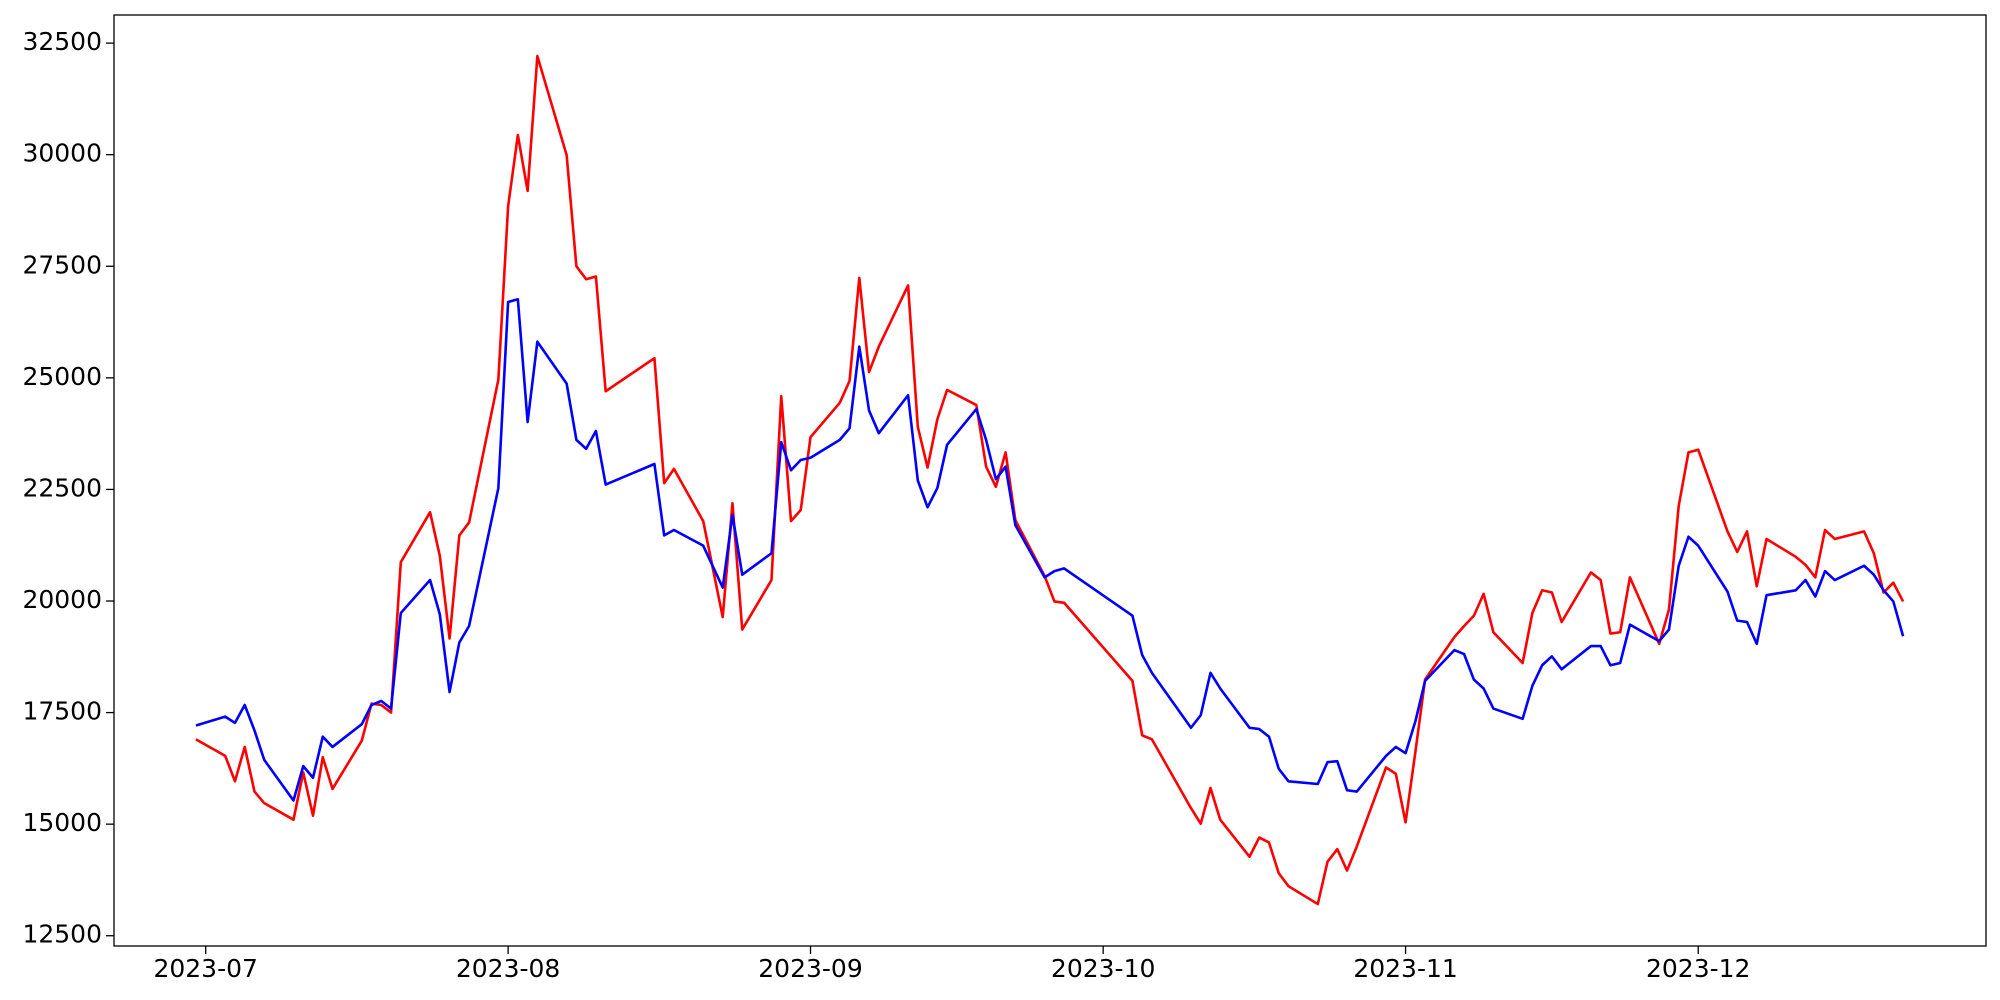  I want to click on x-tick-label: 2023-07, so click(205, 968).